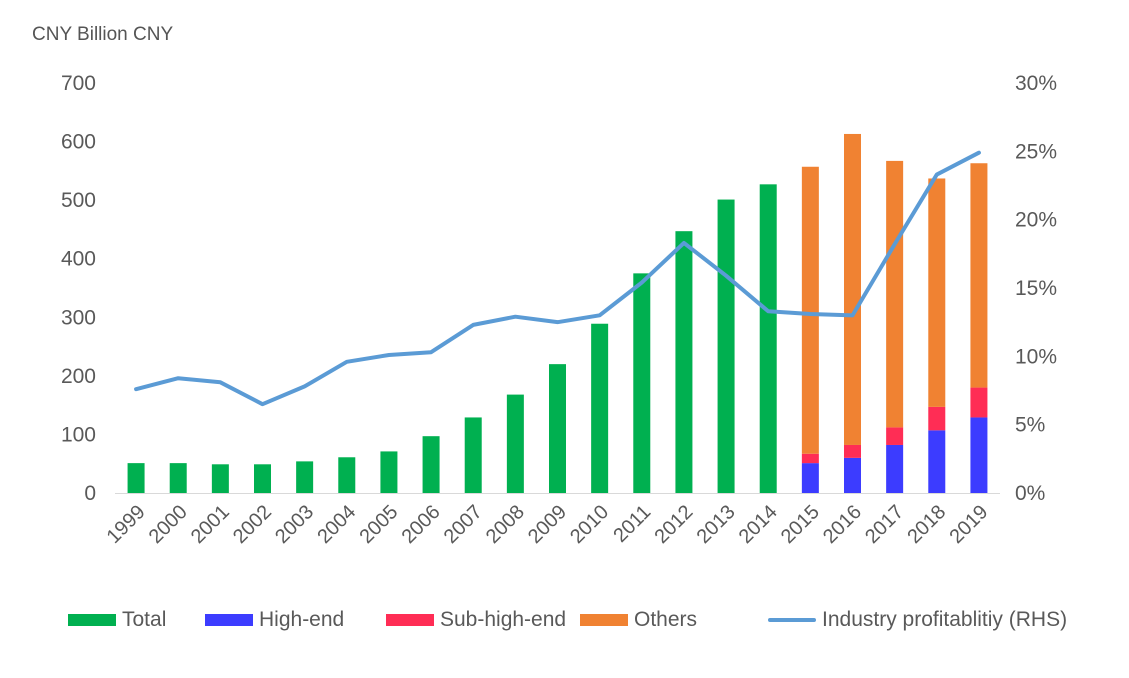 Image resolution: width=1129 pixels, height=678 pixels. Describe the element at coordinates (302, 619) in the screenshot. I see `legend-label: High-end` at that location.